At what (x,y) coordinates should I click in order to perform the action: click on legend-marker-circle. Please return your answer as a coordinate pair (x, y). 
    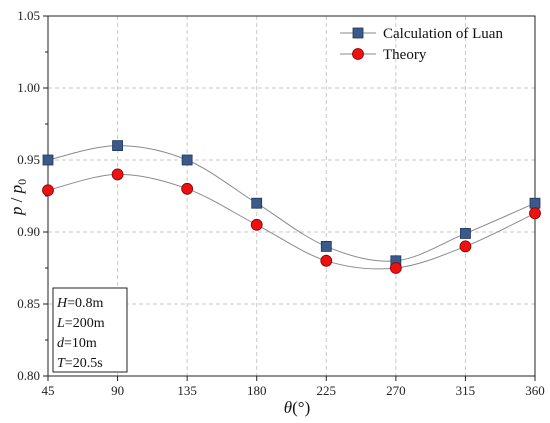
    Looking at the image, I should click on (358, 54).